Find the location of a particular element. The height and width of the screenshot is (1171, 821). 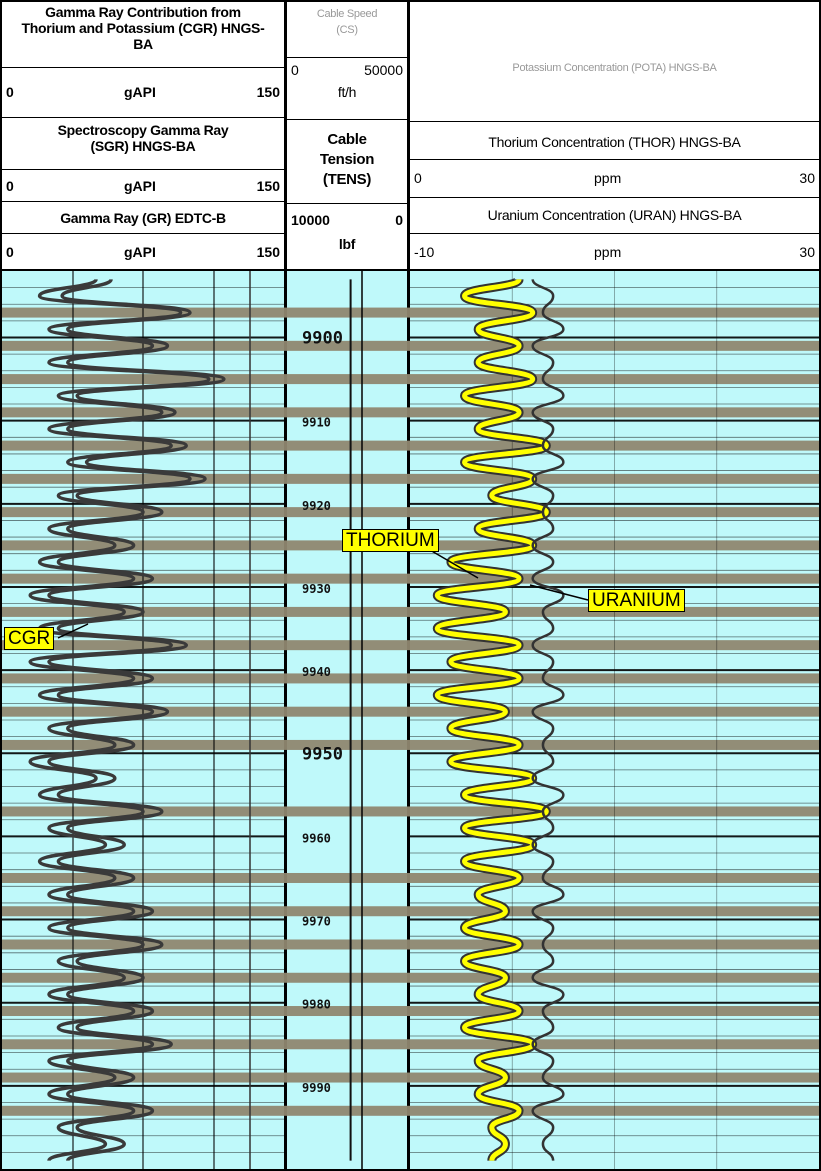

cs-header: Cable Speed (CS) is located at coordinates (347, 30).